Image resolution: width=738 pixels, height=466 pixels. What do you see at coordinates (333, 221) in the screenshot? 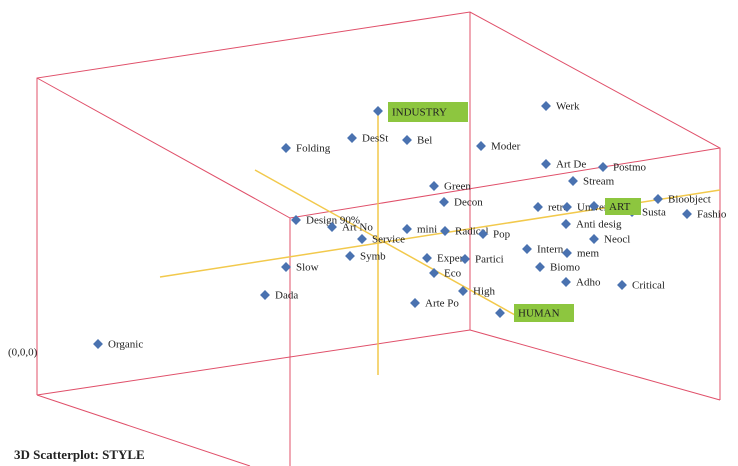
I see `point-label: Design 90%` at bounding box center [333, 221].